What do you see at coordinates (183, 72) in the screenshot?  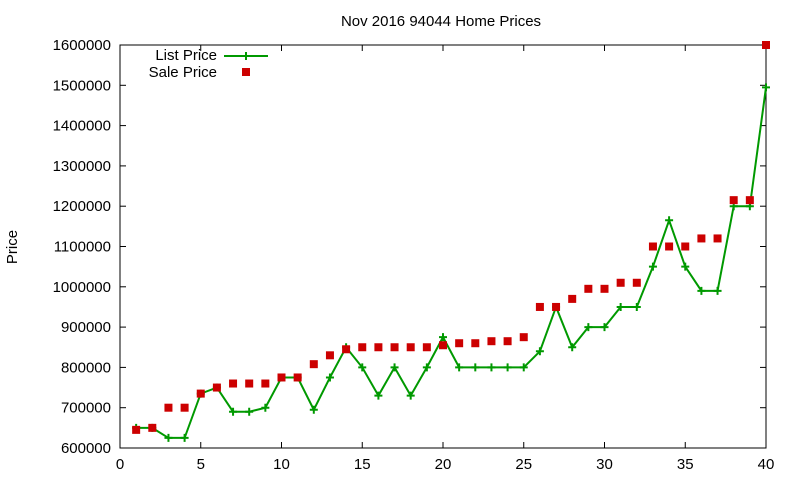 I see `legend-sale-price-label: Sale Price` at bounding box center [183, 72].